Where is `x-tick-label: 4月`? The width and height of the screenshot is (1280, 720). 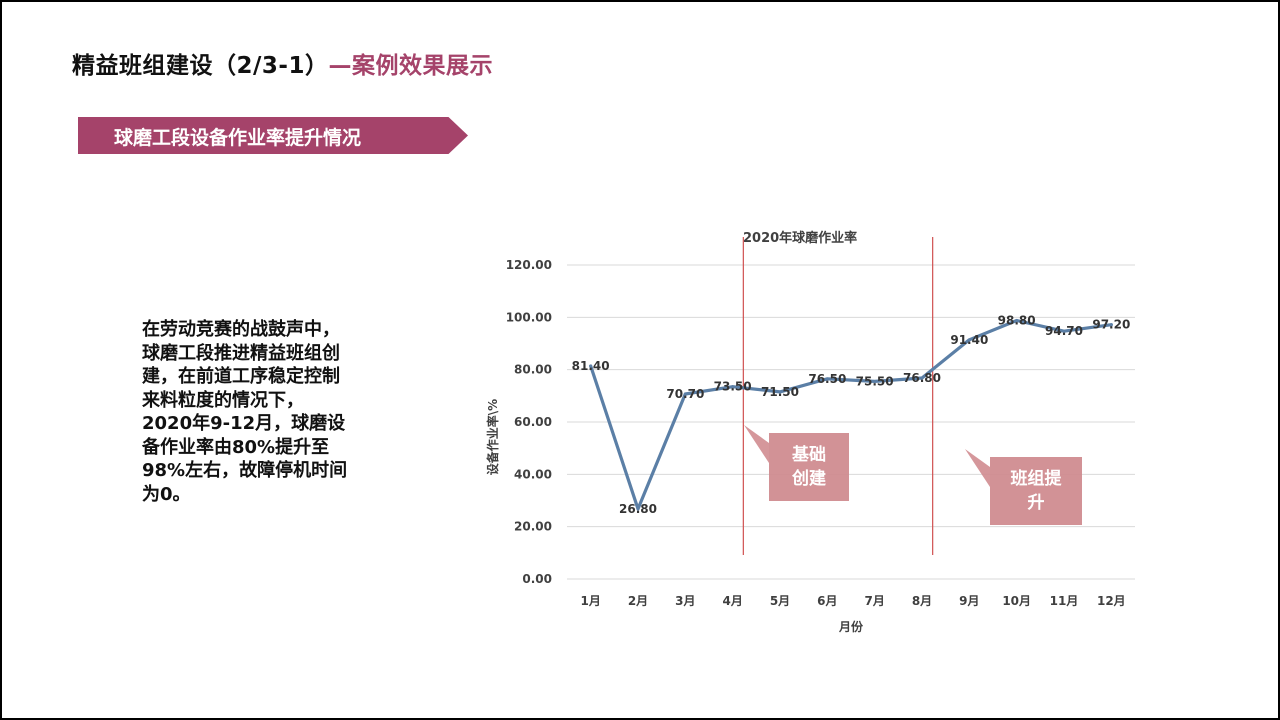
x-tick-label: 4月 is located at coordinates (732, 601).